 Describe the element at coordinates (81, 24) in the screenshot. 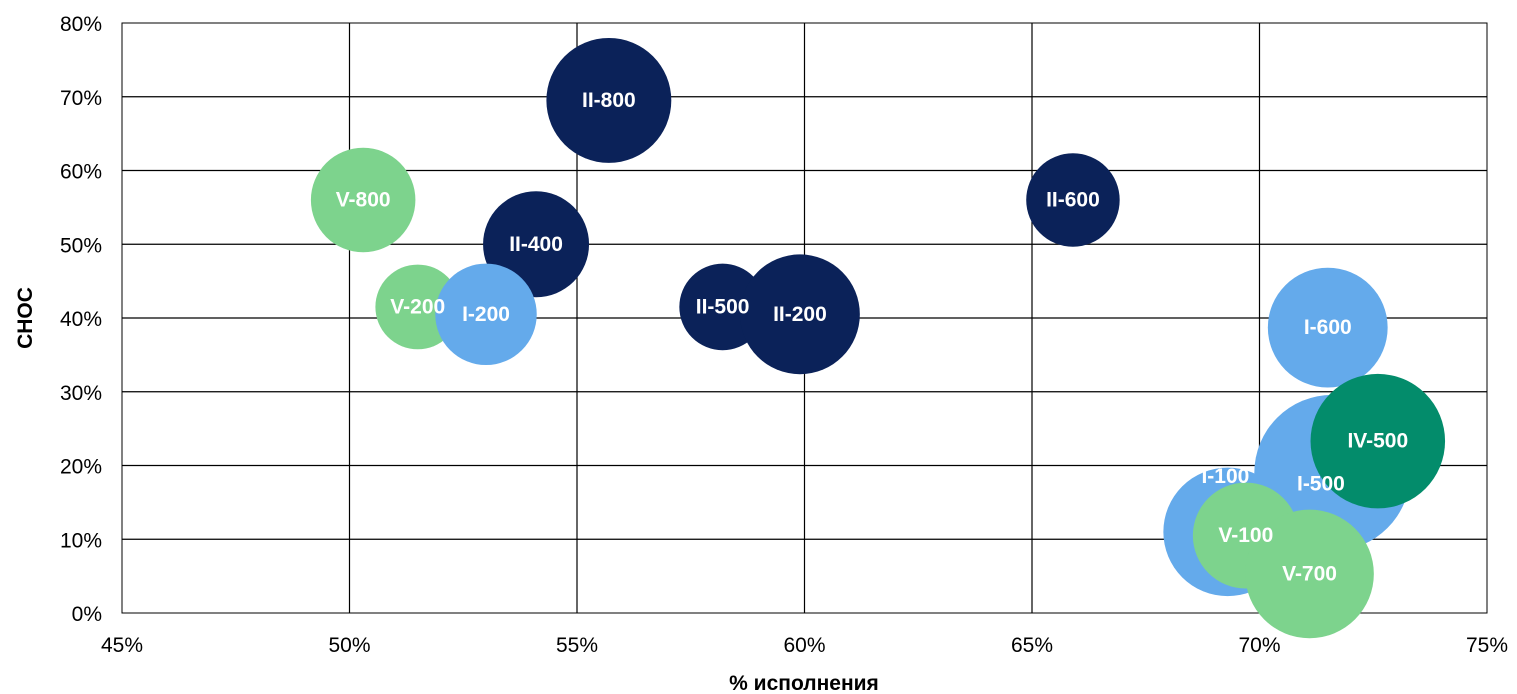

I see `y-tick-label: 80%` at that location.